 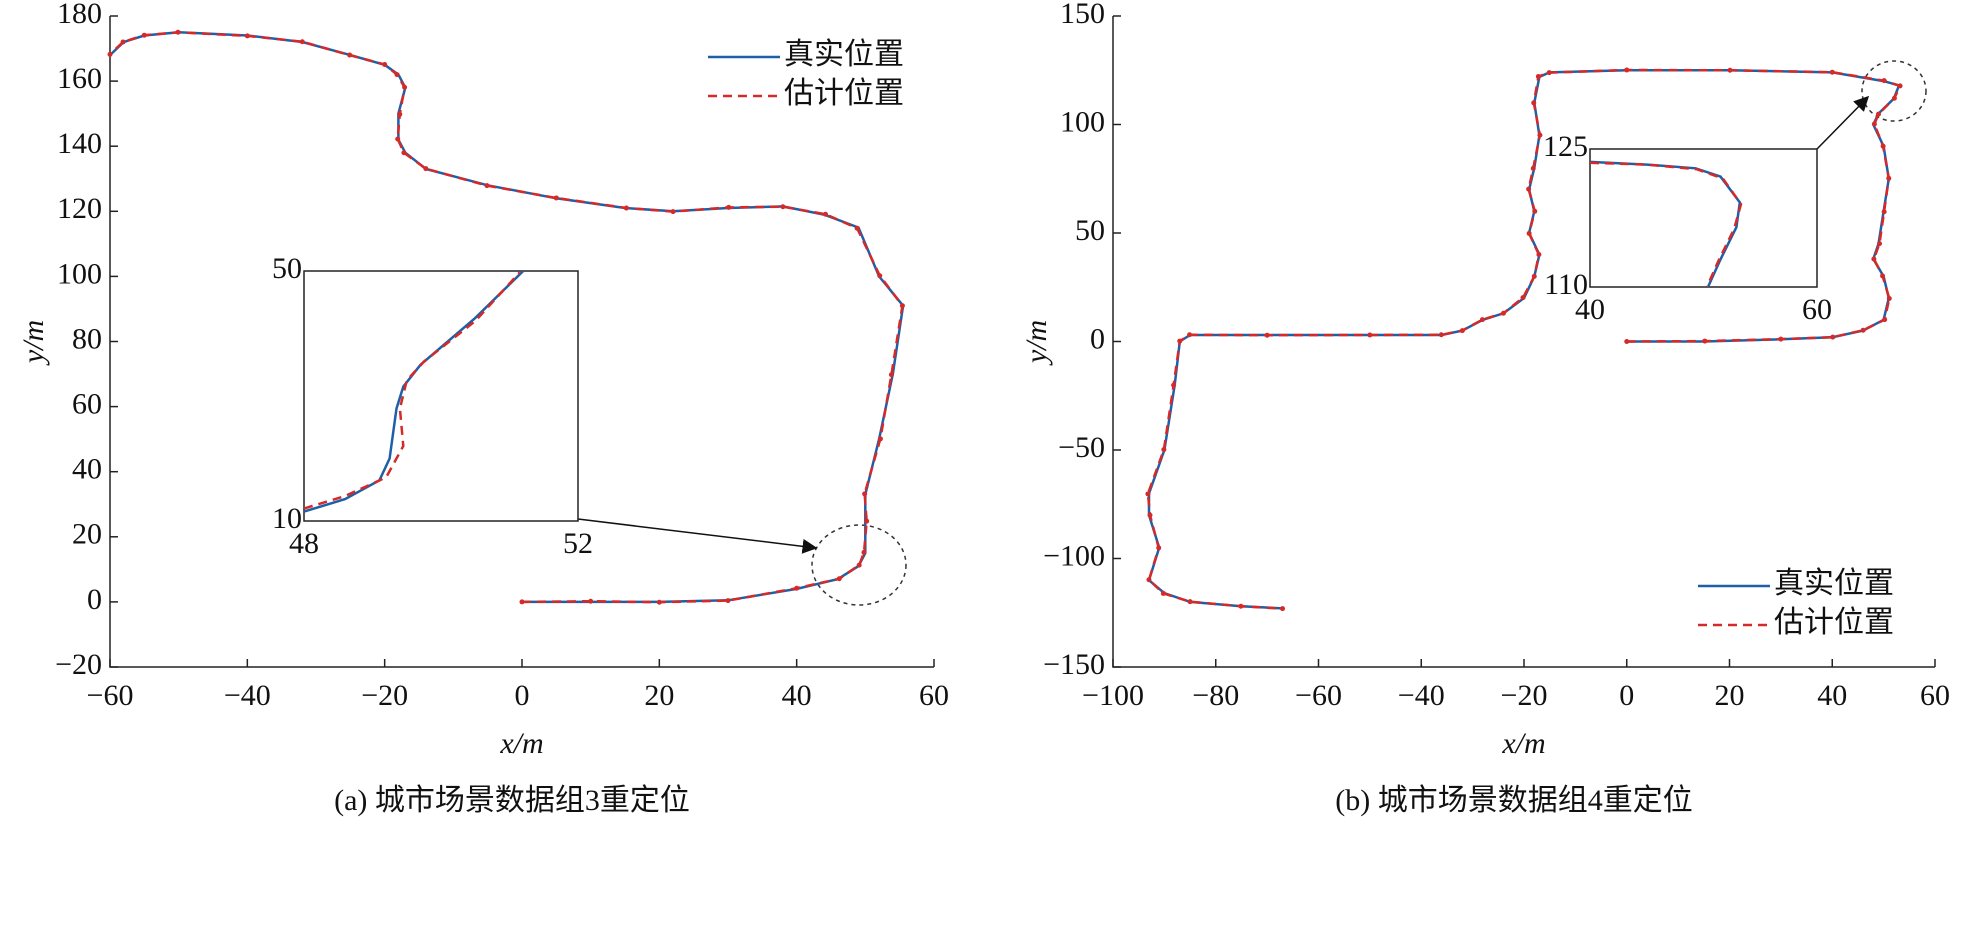 What do you see at coordinates (1318, 695) in the screenshot?
I see `x-tick-label: −60` at bounding box center [1318, 695].